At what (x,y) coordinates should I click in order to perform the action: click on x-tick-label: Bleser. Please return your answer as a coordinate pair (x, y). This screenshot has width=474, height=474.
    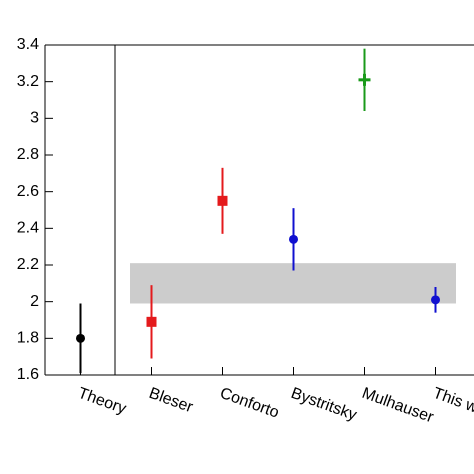
    Looking at the image, I should click on (171, 401).